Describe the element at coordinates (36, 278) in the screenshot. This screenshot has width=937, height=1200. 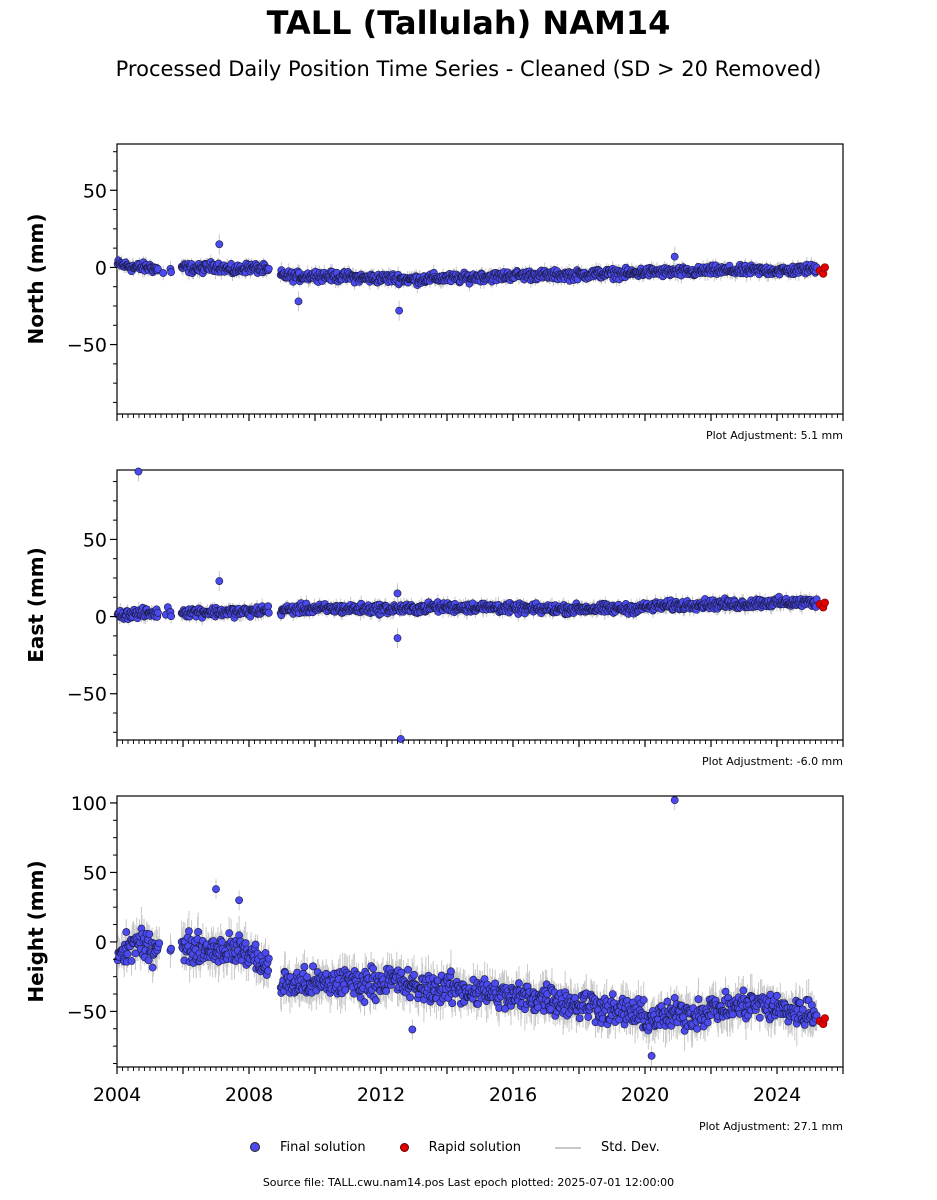
I see `y-axis-label: North (mm)` at that location.